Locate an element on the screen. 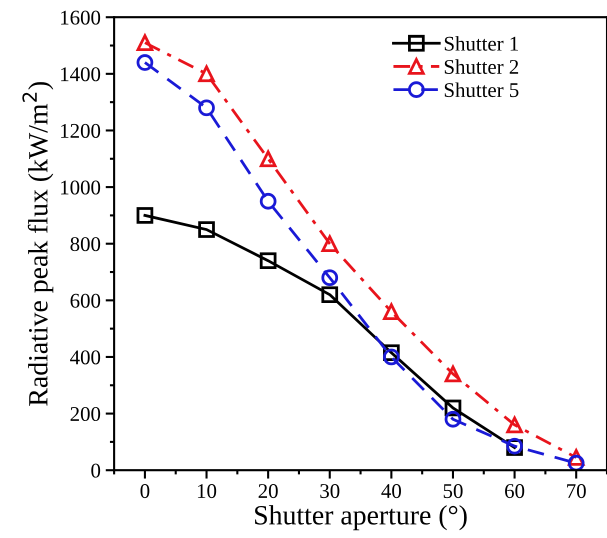 The image size is (607, 538). x-tick-label: 20 is located at coordinates (268, 491).